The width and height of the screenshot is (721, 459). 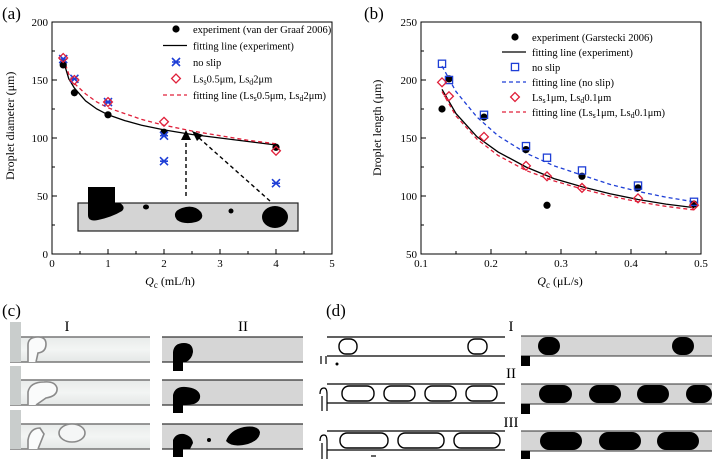 I want to click on data-marks-b, so click(x=568, y=135).